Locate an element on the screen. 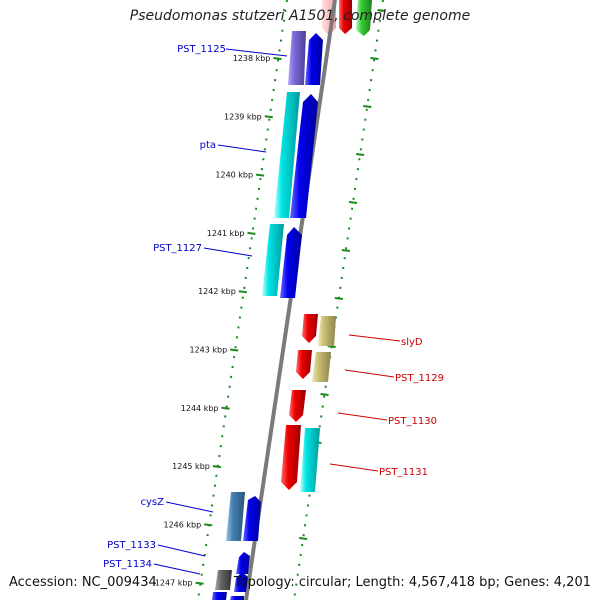  kbp-tick-label: 1242 kbp is located at coordinates (217, 291).